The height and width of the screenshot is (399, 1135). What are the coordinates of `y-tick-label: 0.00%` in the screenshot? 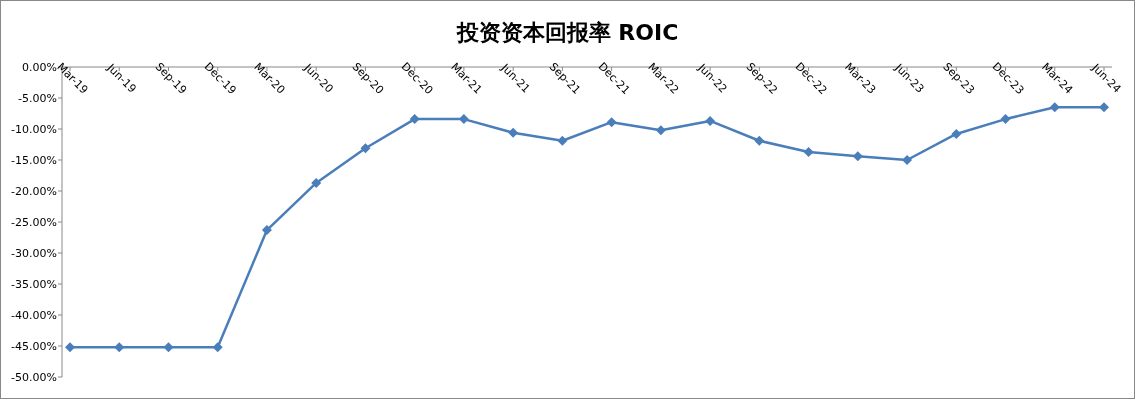 It's located at (39, 67).